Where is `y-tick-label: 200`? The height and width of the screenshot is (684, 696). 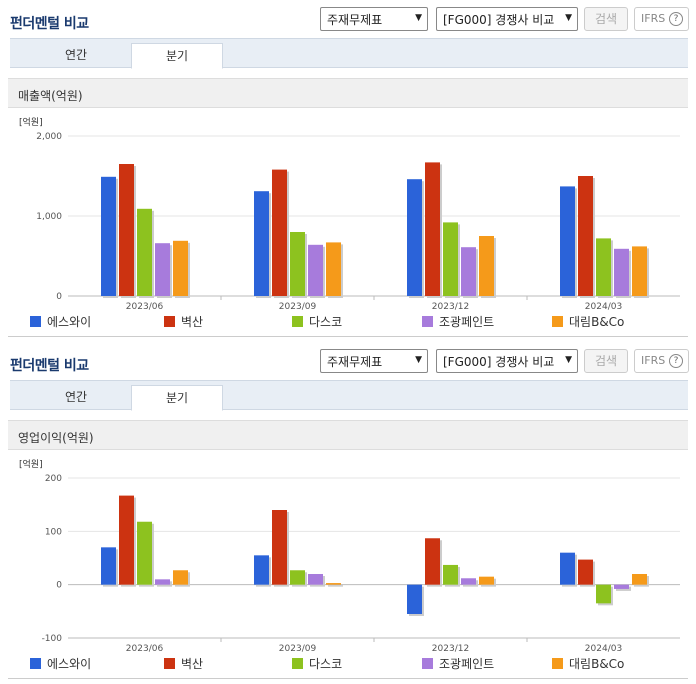 y-tick-label: 200 is located at coordinates (53, 479).